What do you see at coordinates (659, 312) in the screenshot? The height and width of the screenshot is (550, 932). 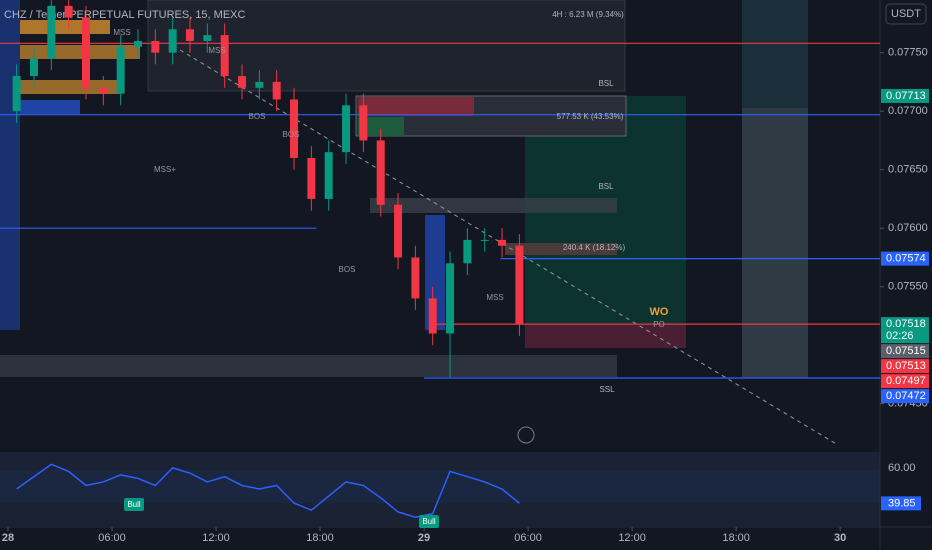 I see `annotation: WO` at bounding box center [659, 312].